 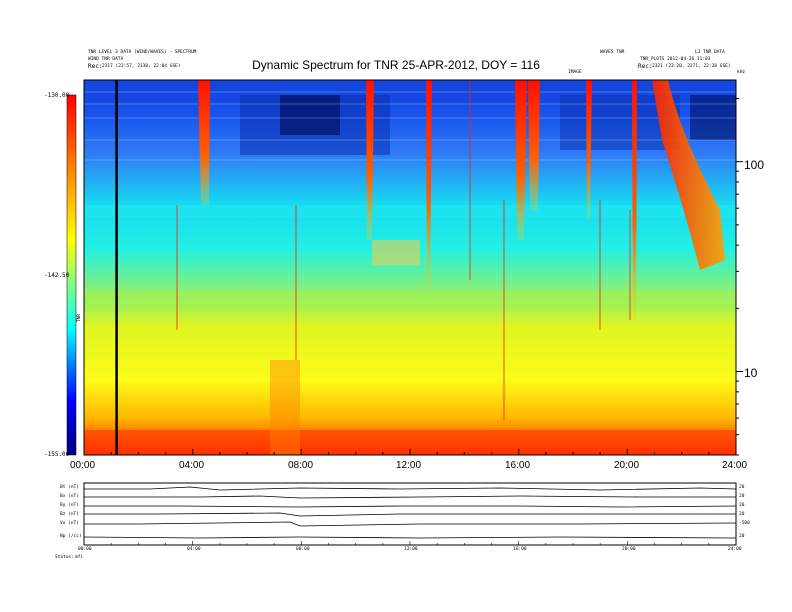 What do you see at coordinates (69, 523) in the screenshot?
I see `lower-row-label-4: Vx (nT)` at bounding box center [69, 523].